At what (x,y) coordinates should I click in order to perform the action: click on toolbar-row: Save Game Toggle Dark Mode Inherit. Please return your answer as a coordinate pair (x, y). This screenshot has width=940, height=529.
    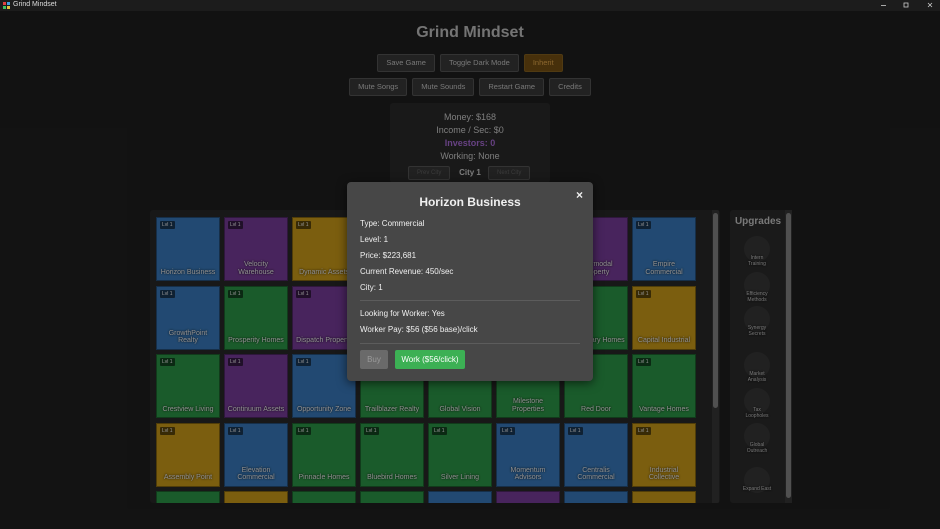
    Looking at the image, I should click on (470, 63).